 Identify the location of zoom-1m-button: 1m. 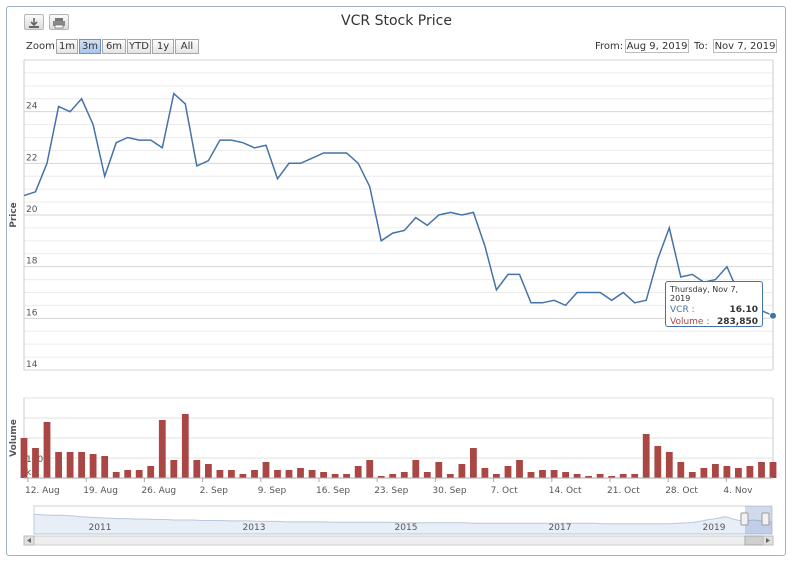
(67, 46).